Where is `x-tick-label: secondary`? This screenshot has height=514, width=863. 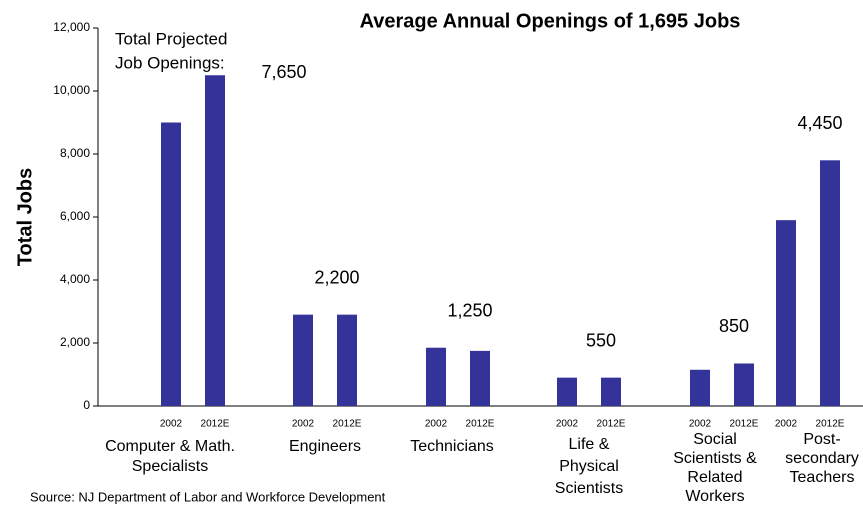
x-tick-label: secondary is located at coordinates (822, 458).